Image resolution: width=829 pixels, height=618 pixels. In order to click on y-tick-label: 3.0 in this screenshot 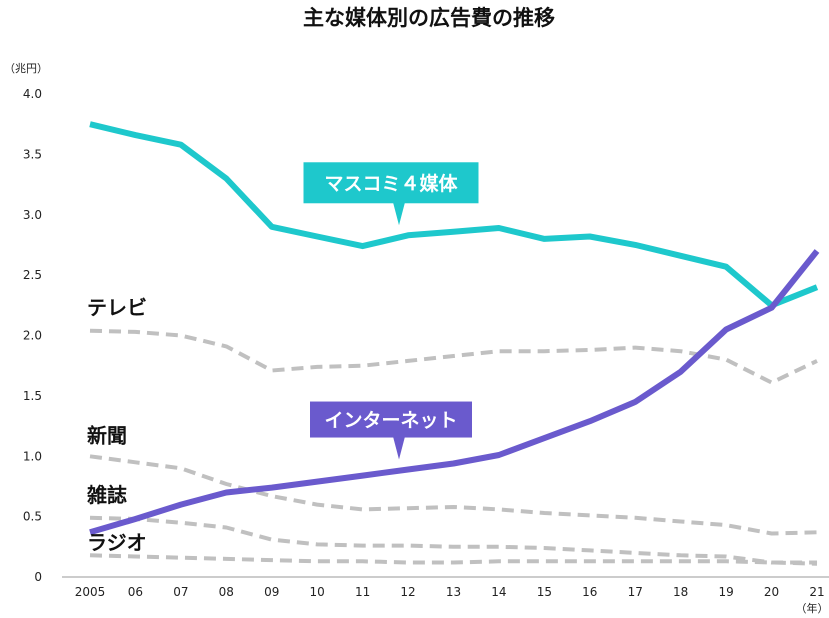, I will do `click(32, 215)`.